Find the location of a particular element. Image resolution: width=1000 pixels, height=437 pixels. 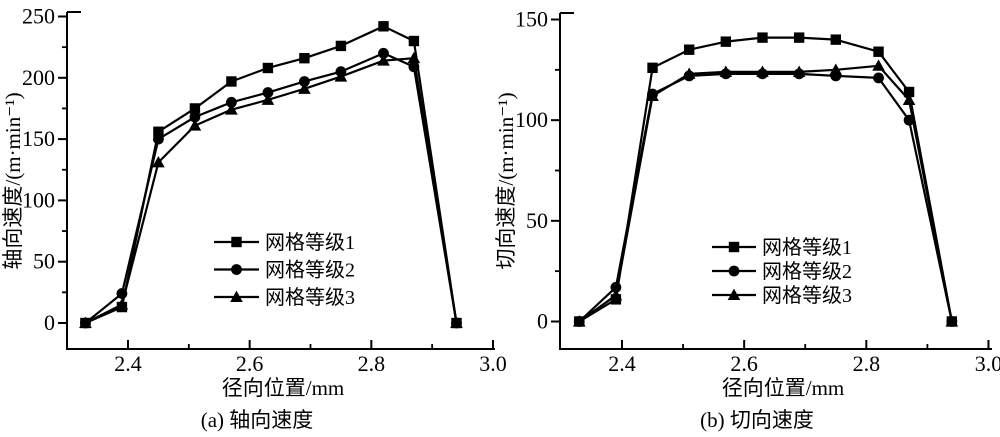

x-axis-label-b: 径向位置/mm is located at coordinates (783, 388).